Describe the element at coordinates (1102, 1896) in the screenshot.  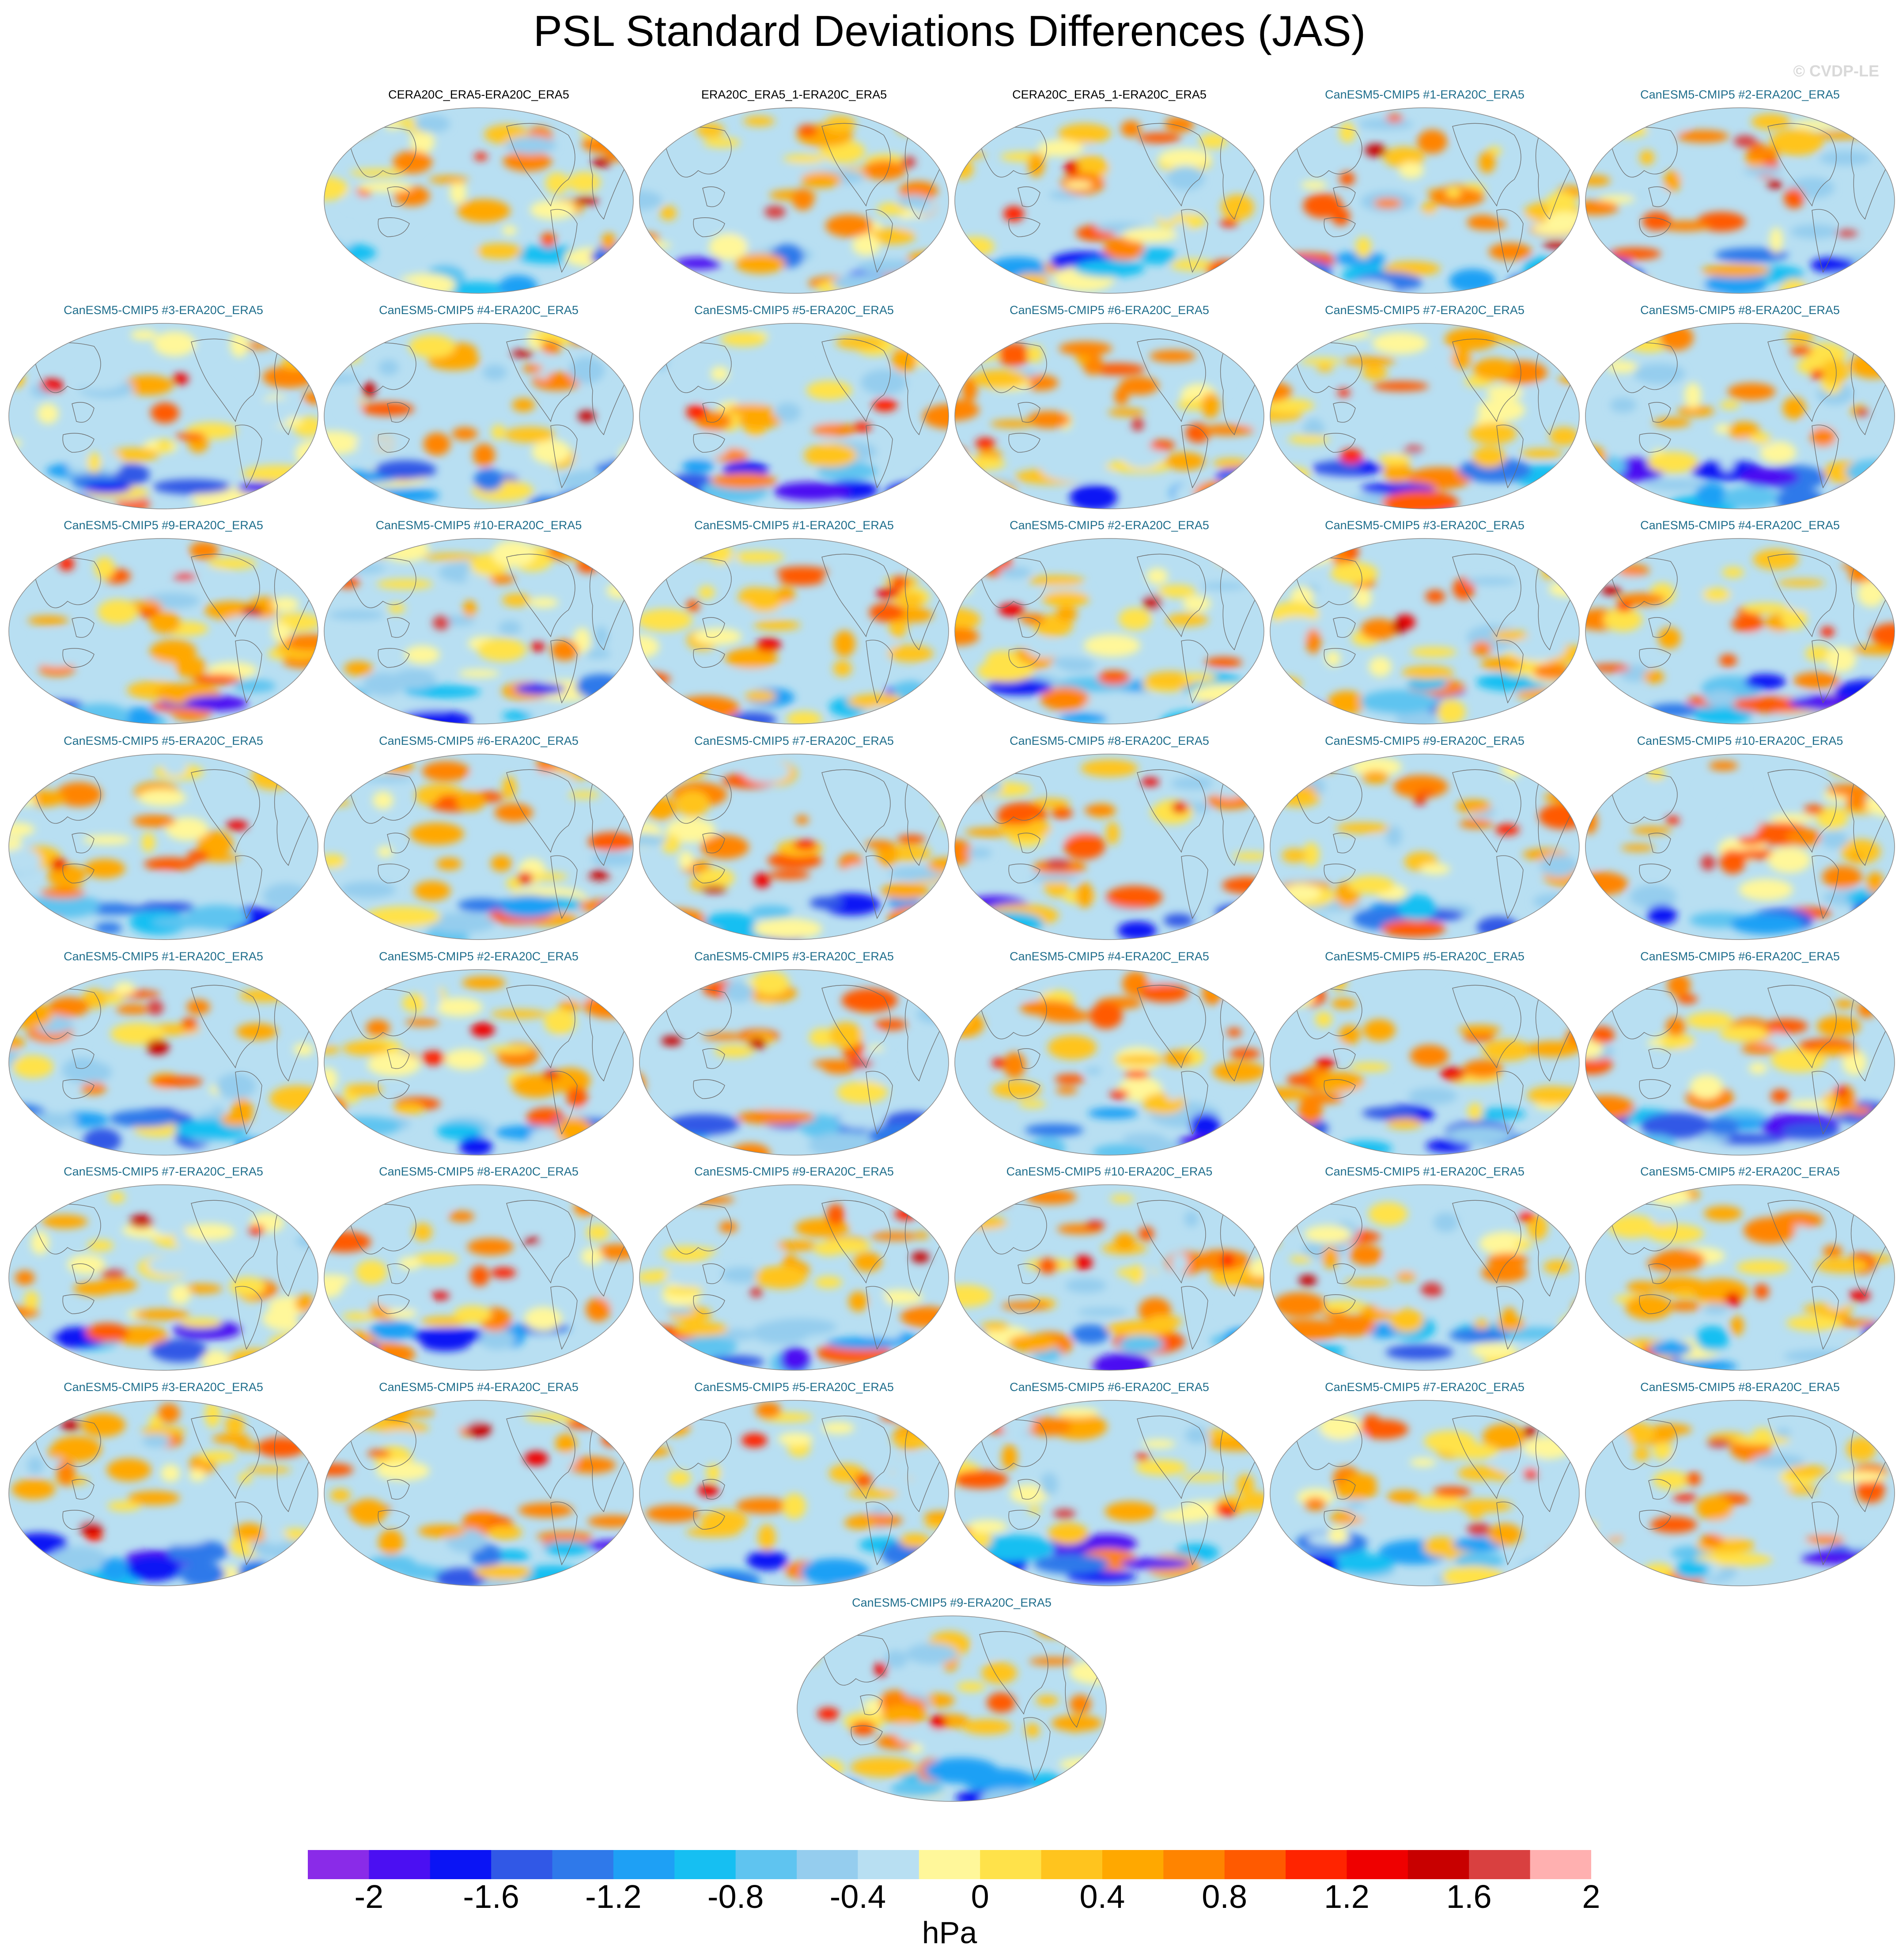
I see `colorbar-tick-label: 0.4` at that location.